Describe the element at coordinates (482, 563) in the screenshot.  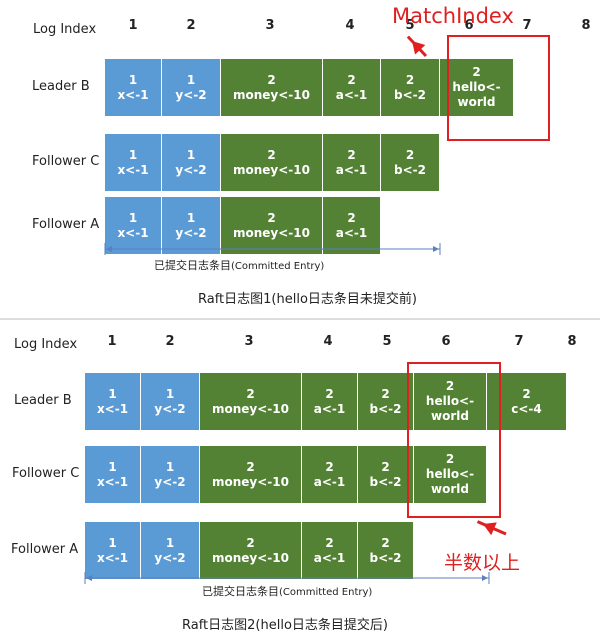
I see `majority-annotation: 半数以上` at that location.